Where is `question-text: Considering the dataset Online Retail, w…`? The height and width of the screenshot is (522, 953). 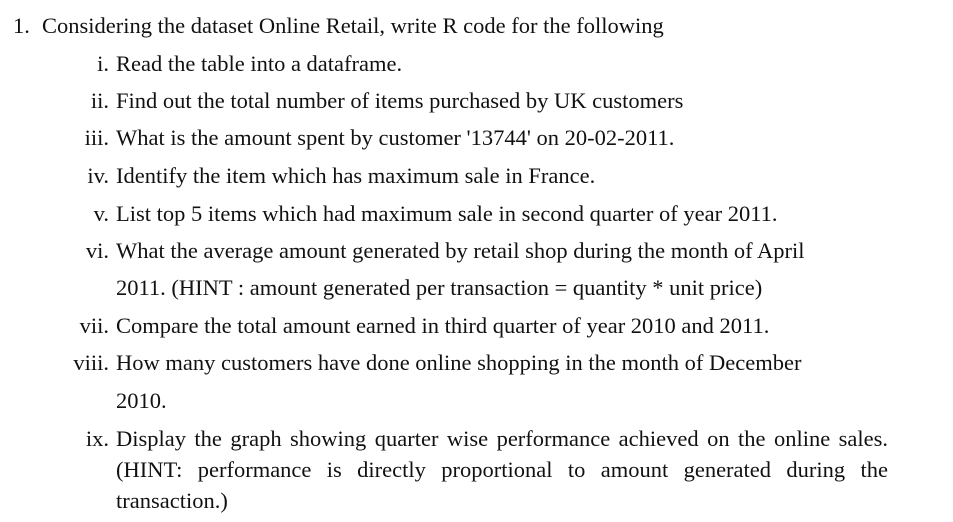
question-text: Considering the dataset Online Retail, w… is located at coordinates (353, 25).